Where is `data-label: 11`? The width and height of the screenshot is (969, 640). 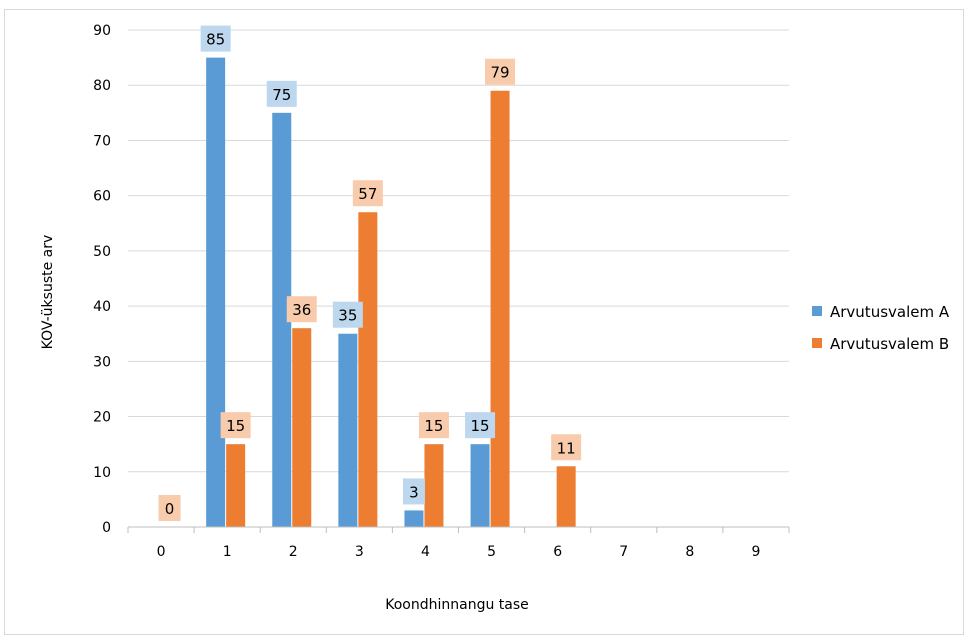
data-label: 11 is located at coordinates (566, 448).